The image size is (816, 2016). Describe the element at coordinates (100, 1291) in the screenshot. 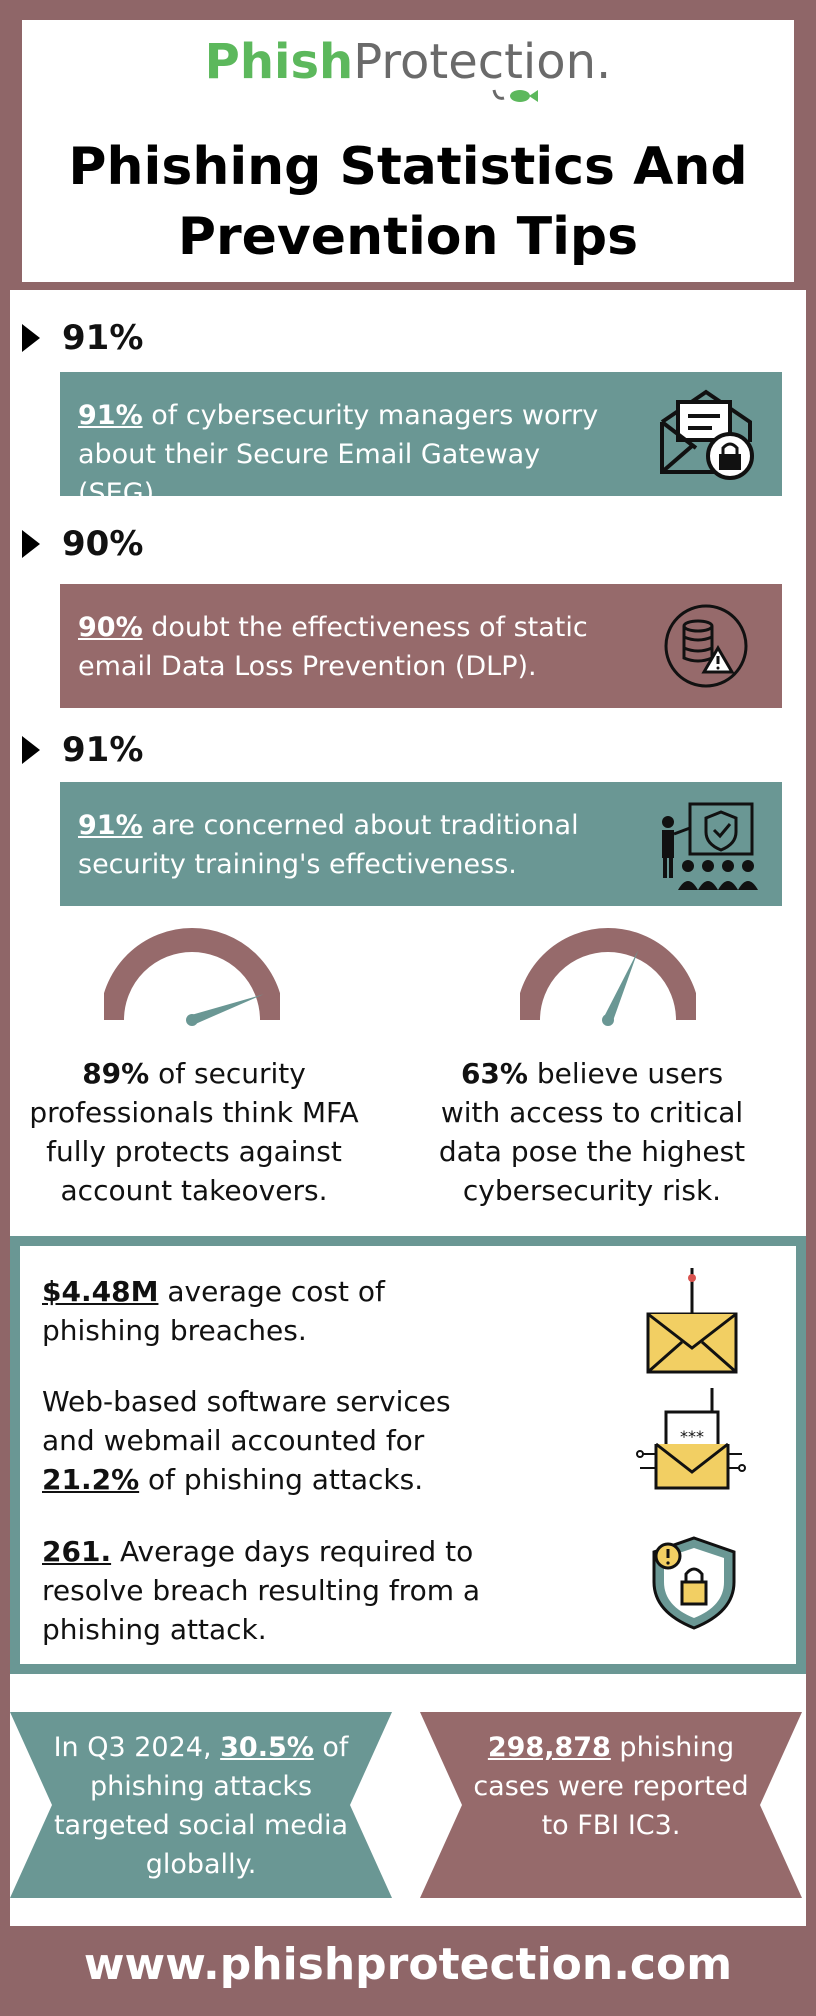

I see `cost-highlight: $4.48M` at that location.